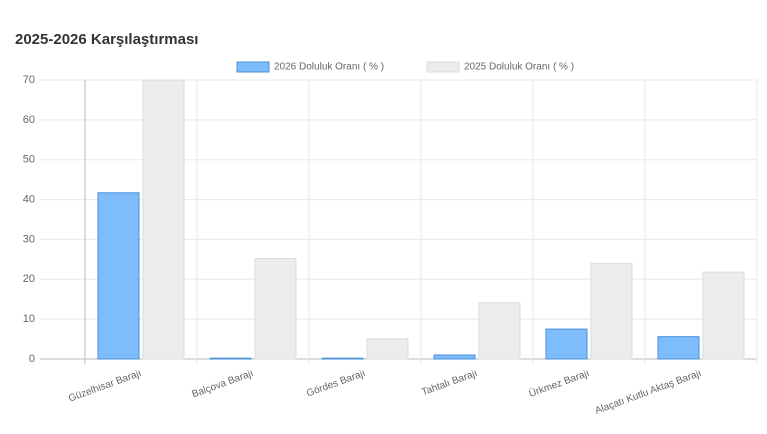 The width and height of the screenshot is (767, 434). Describe the element at coordinates (223, 384) in the screenshot. I see `x-tick-label: Balçova Barajı` at that location.